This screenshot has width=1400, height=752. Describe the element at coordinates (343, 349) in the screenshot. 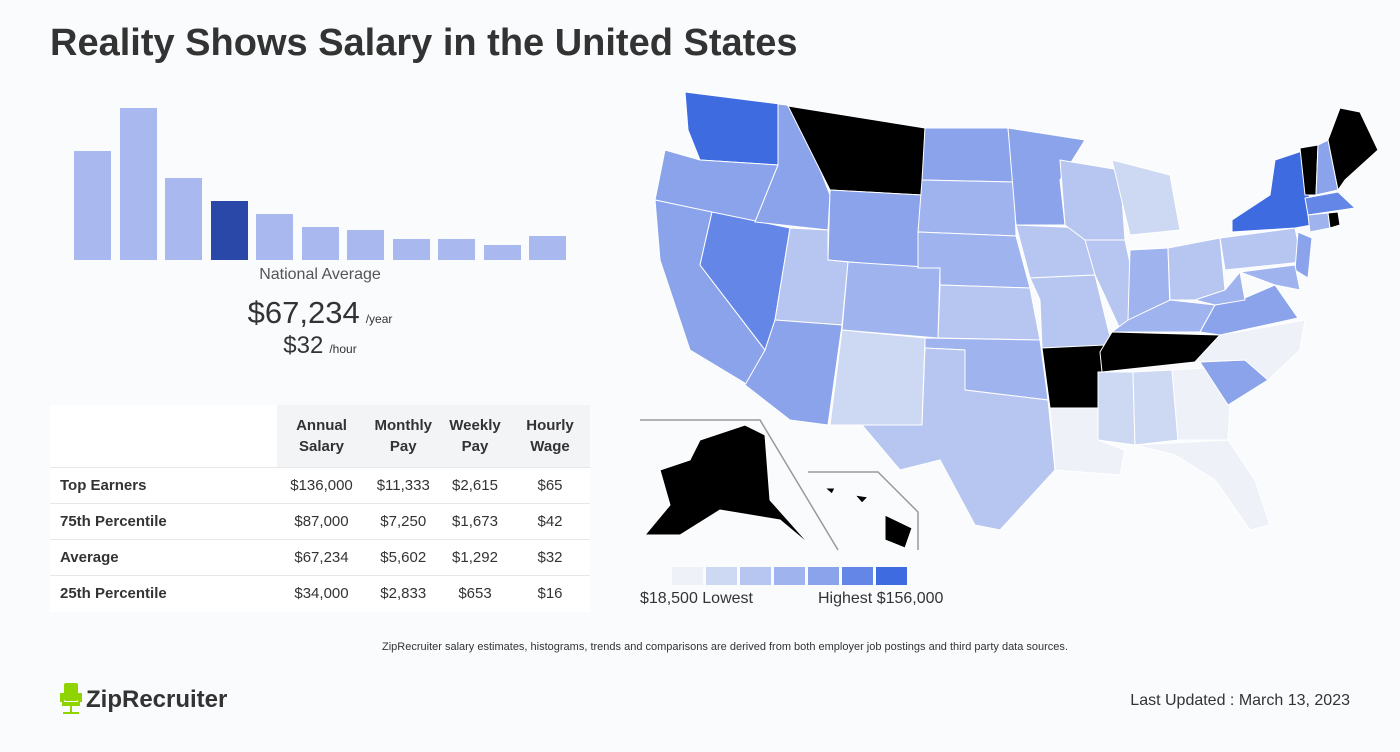

I see `hourly-unit: /hour` at that location.